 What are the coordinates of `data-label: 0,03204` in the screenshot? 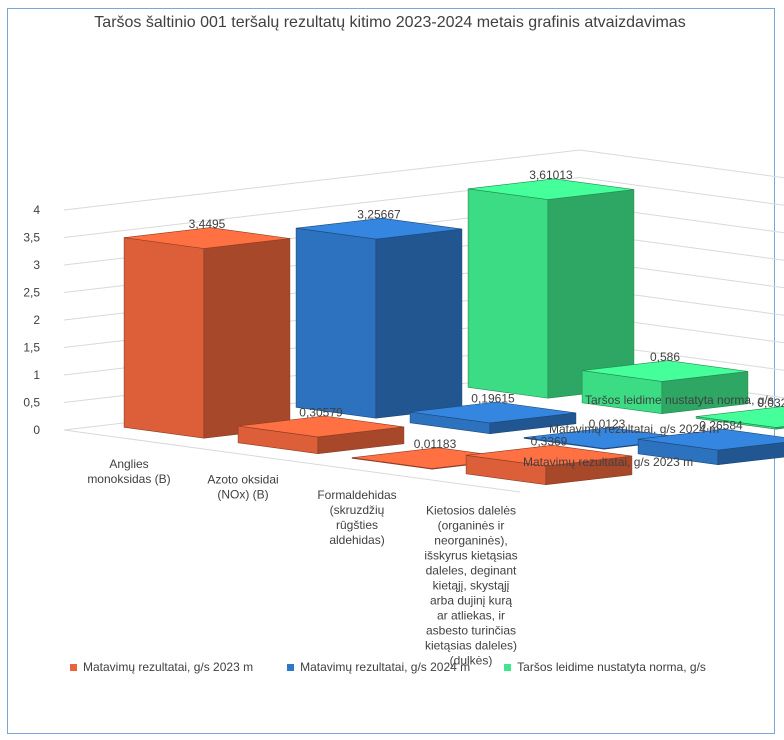 It's located at (770, 403).